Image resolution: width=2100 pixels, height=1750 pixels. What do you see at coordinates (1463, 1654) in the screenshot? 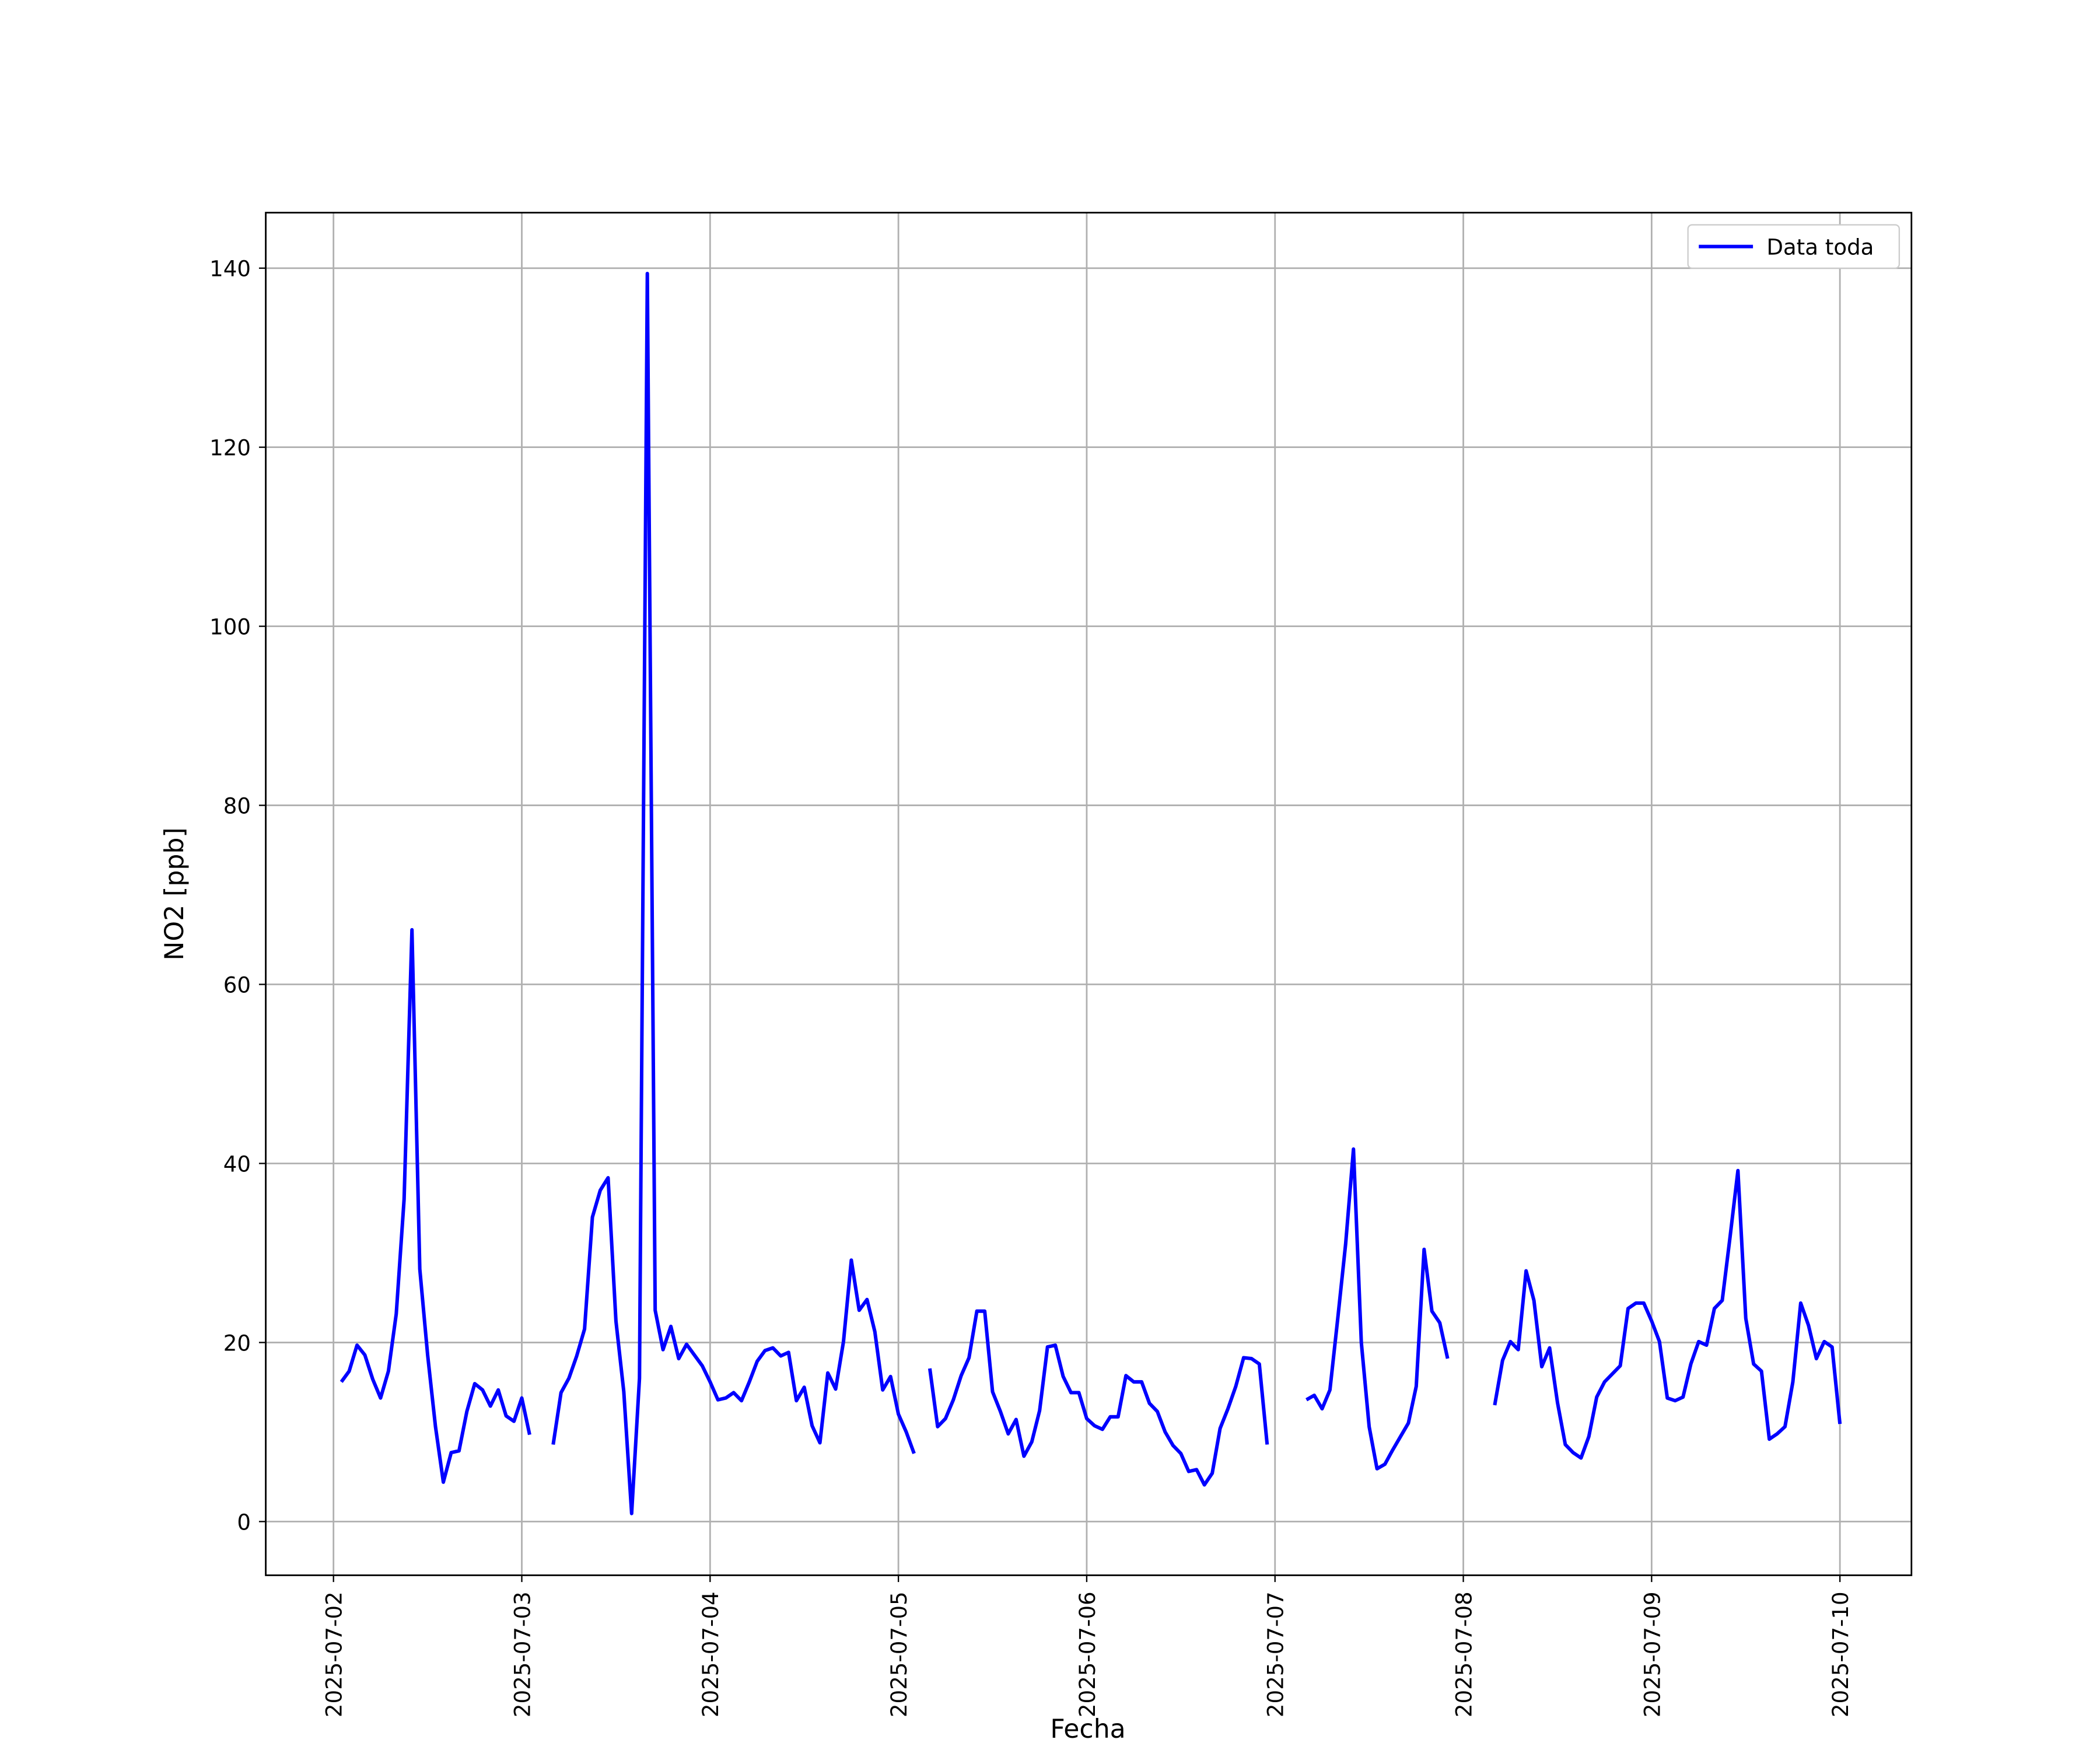
I see `x-tick-label: 2025-07-08` at bounding box center [1463, 1654].